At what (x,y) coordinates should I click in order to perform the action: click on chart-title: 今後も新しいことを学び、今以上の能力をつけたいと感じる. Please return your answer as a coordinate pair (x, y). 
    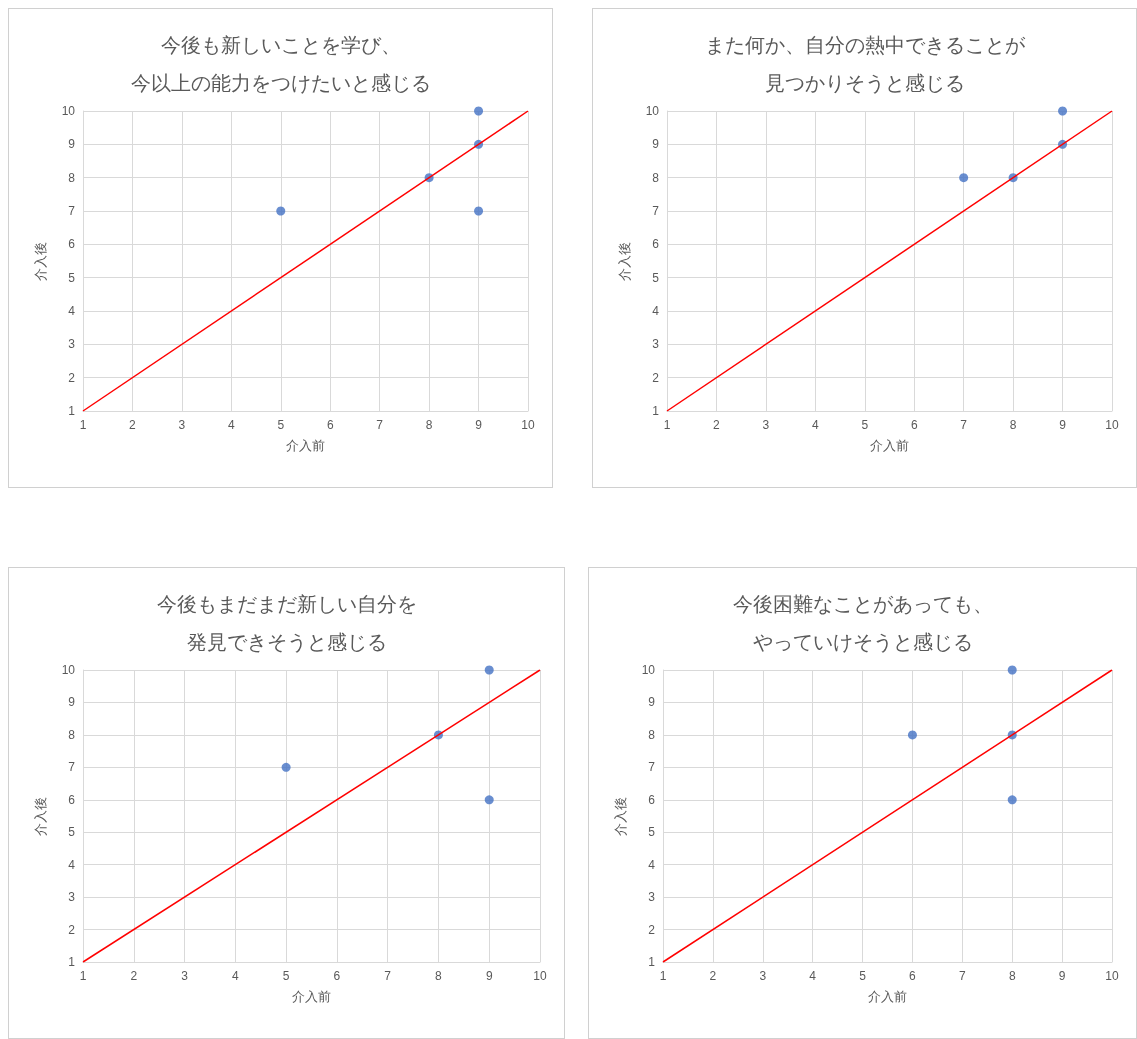
    Looking at the image, I should click on (280, 64).